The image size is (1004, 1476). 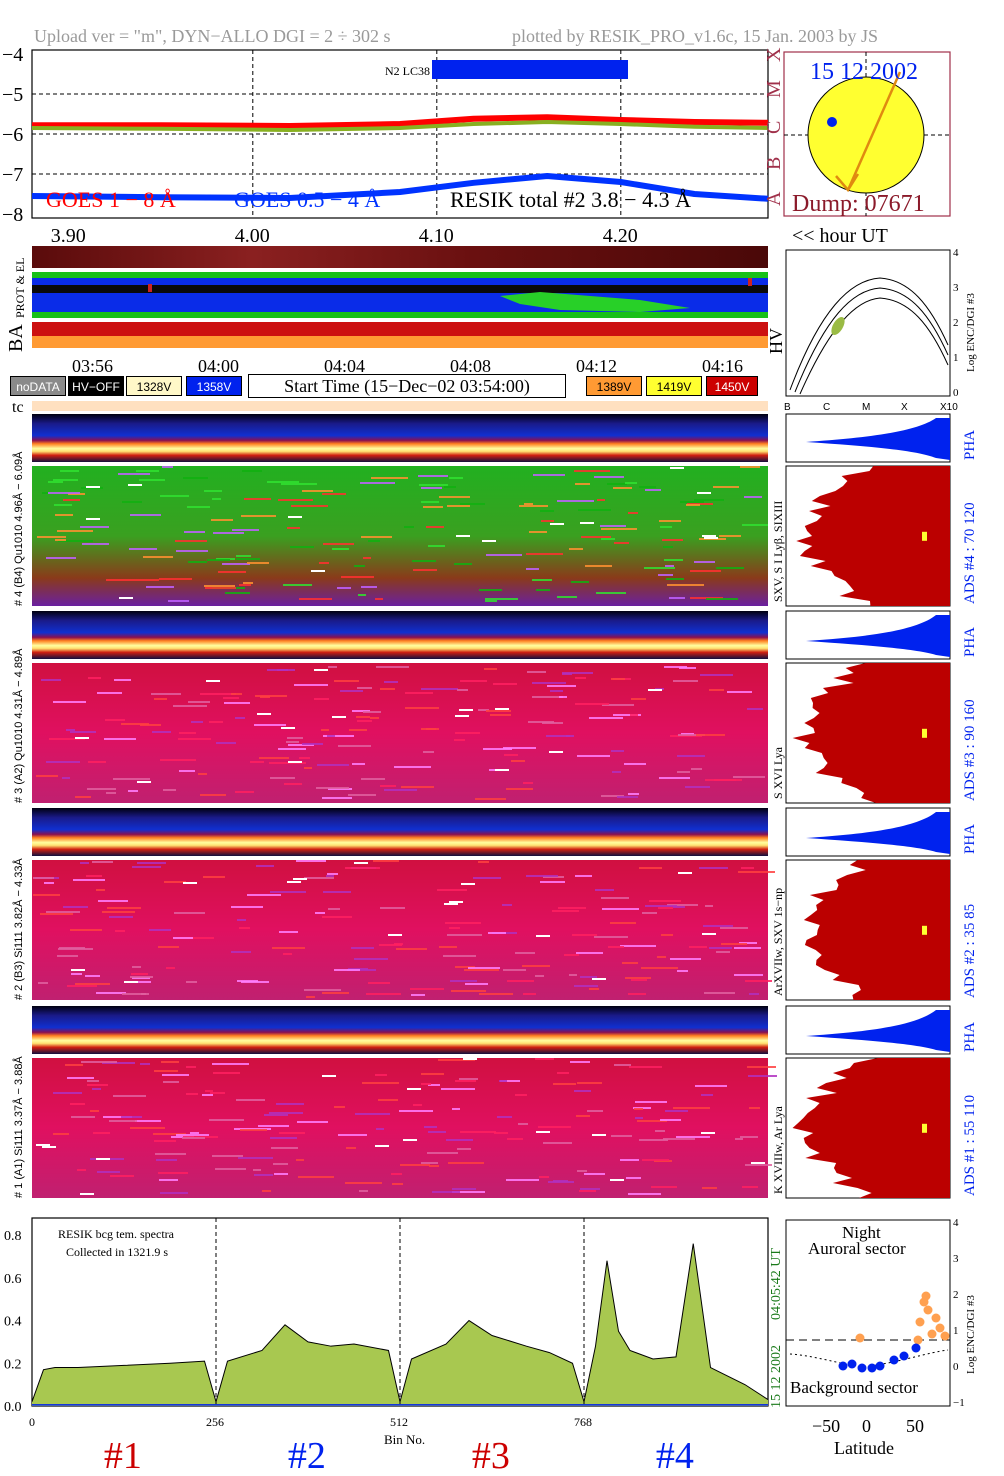 What do you see at coordinates (867, 134) in the screenshot?
I see `sun-panel: 15 12 2002 Dump: 07671` at bounding box center [867, 134].